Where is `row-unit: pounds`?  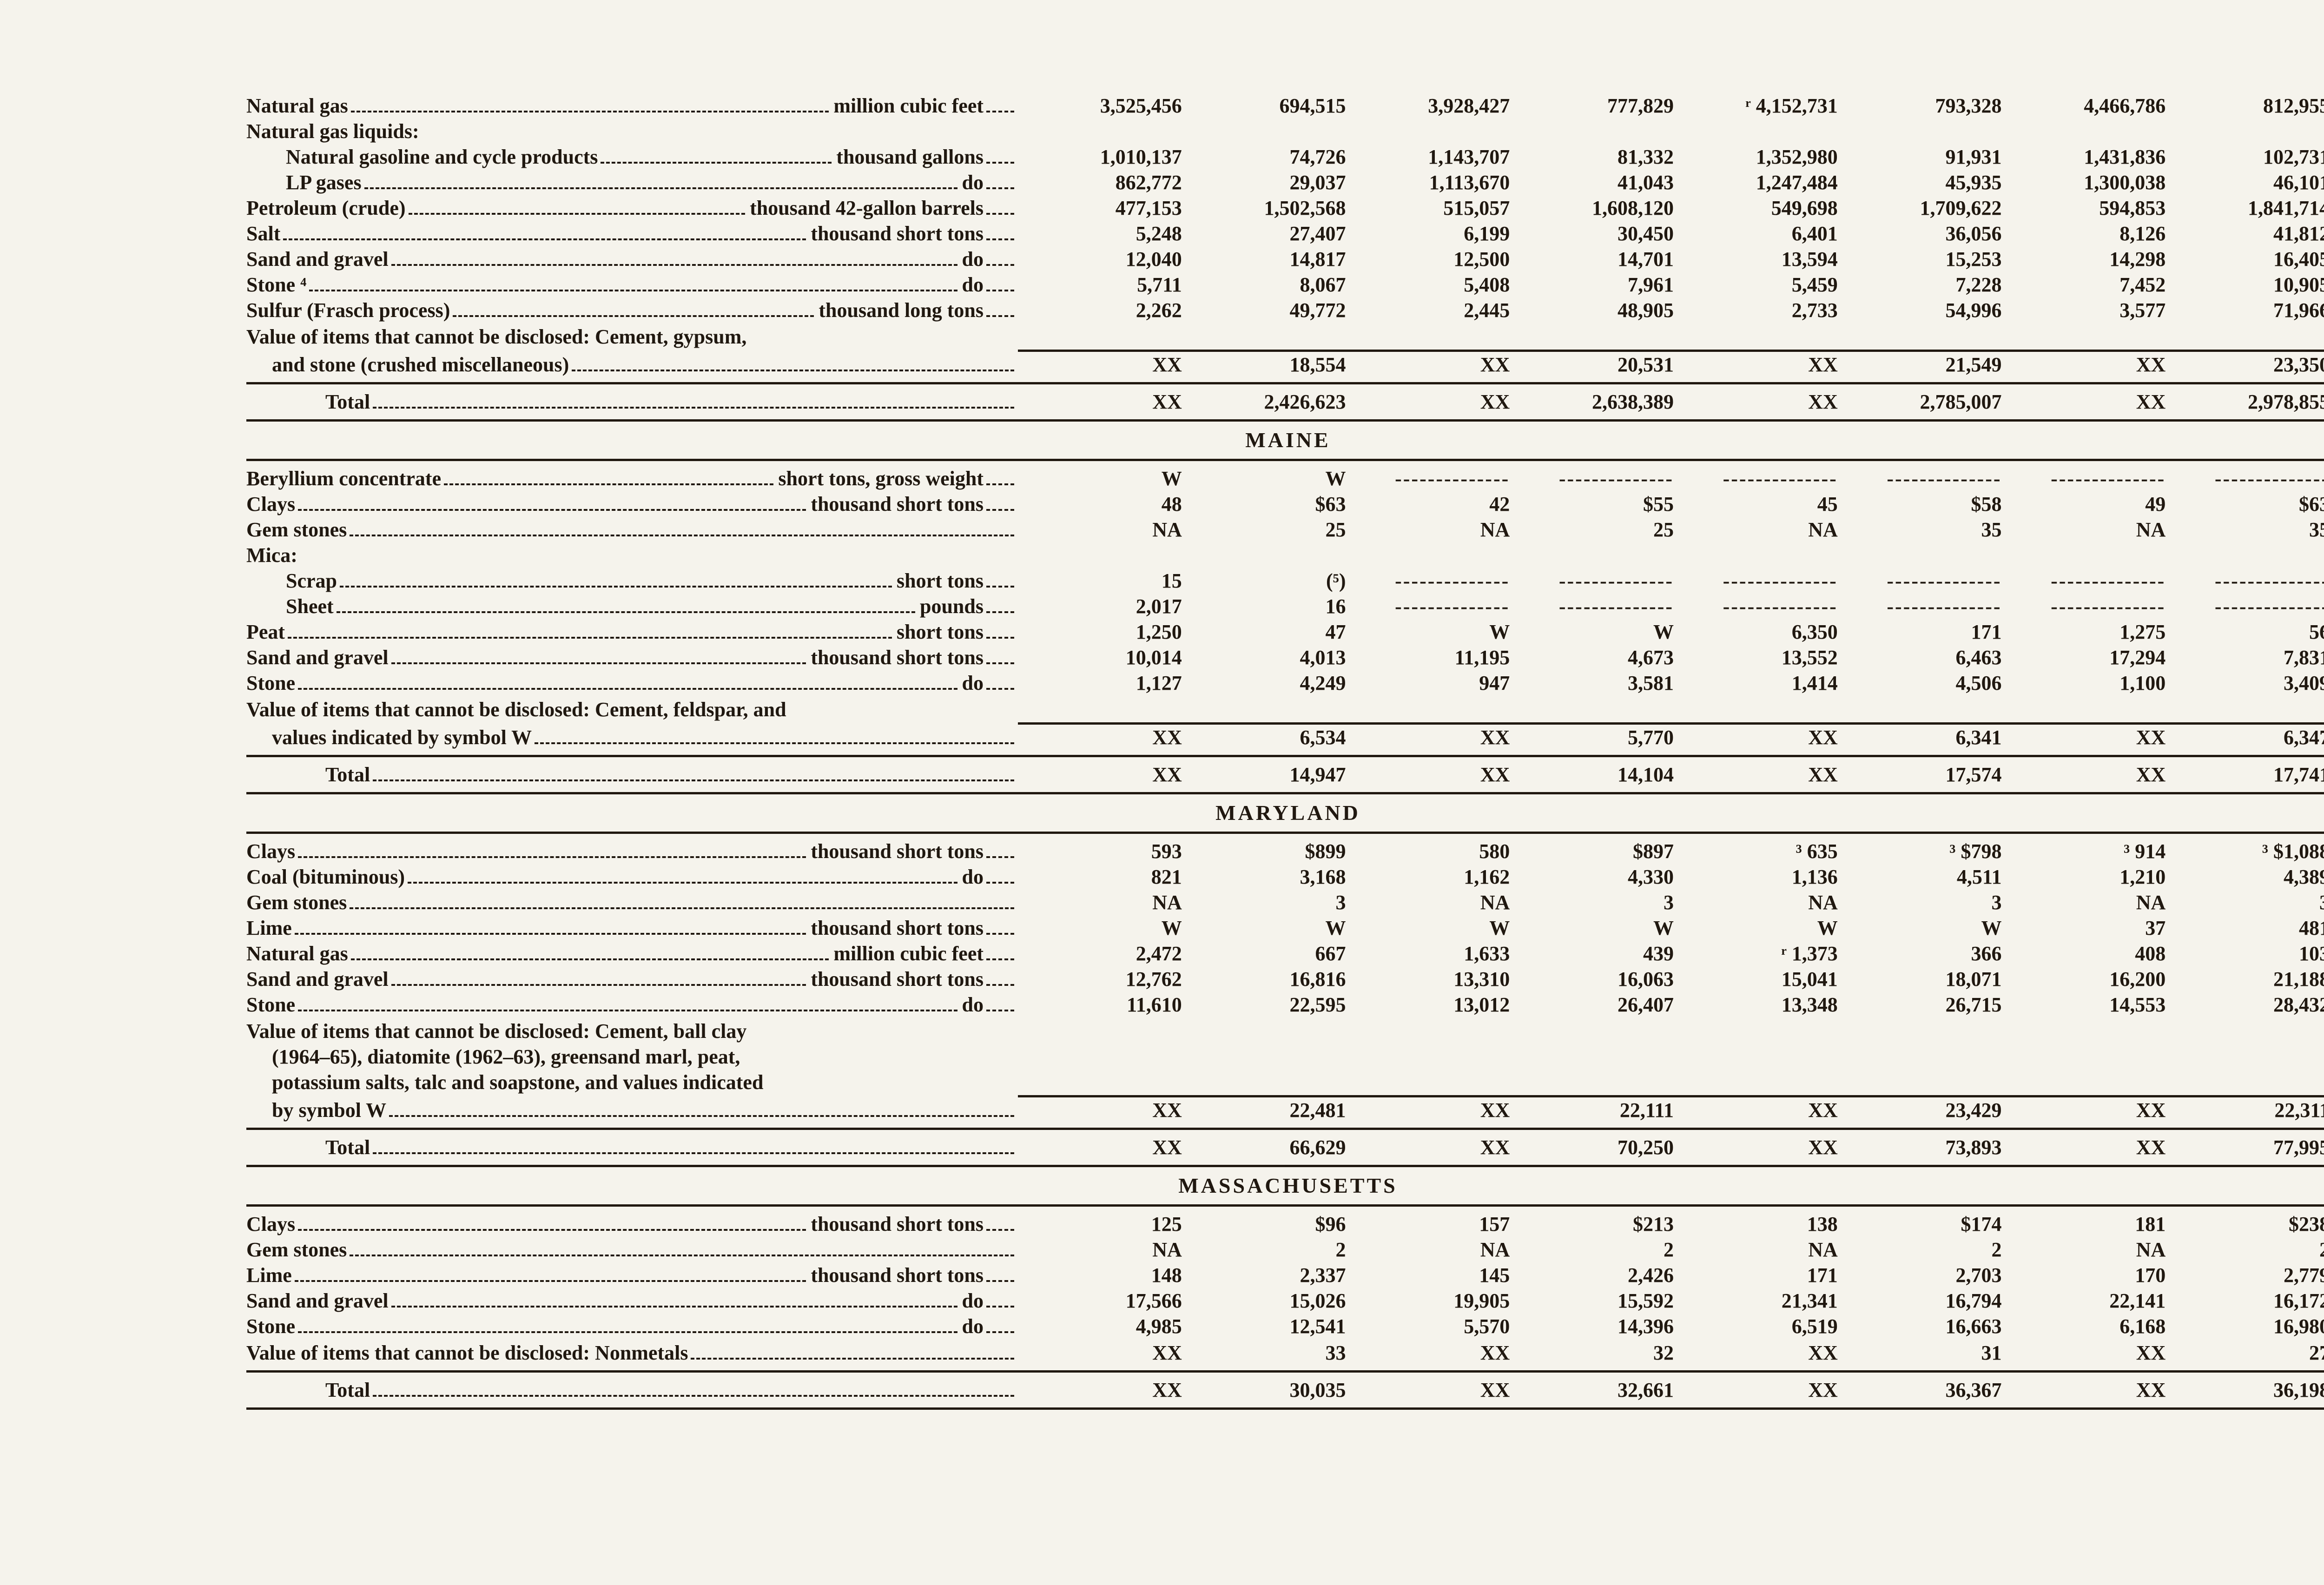 row-unit: pounds is located at coordinates (951, 606).